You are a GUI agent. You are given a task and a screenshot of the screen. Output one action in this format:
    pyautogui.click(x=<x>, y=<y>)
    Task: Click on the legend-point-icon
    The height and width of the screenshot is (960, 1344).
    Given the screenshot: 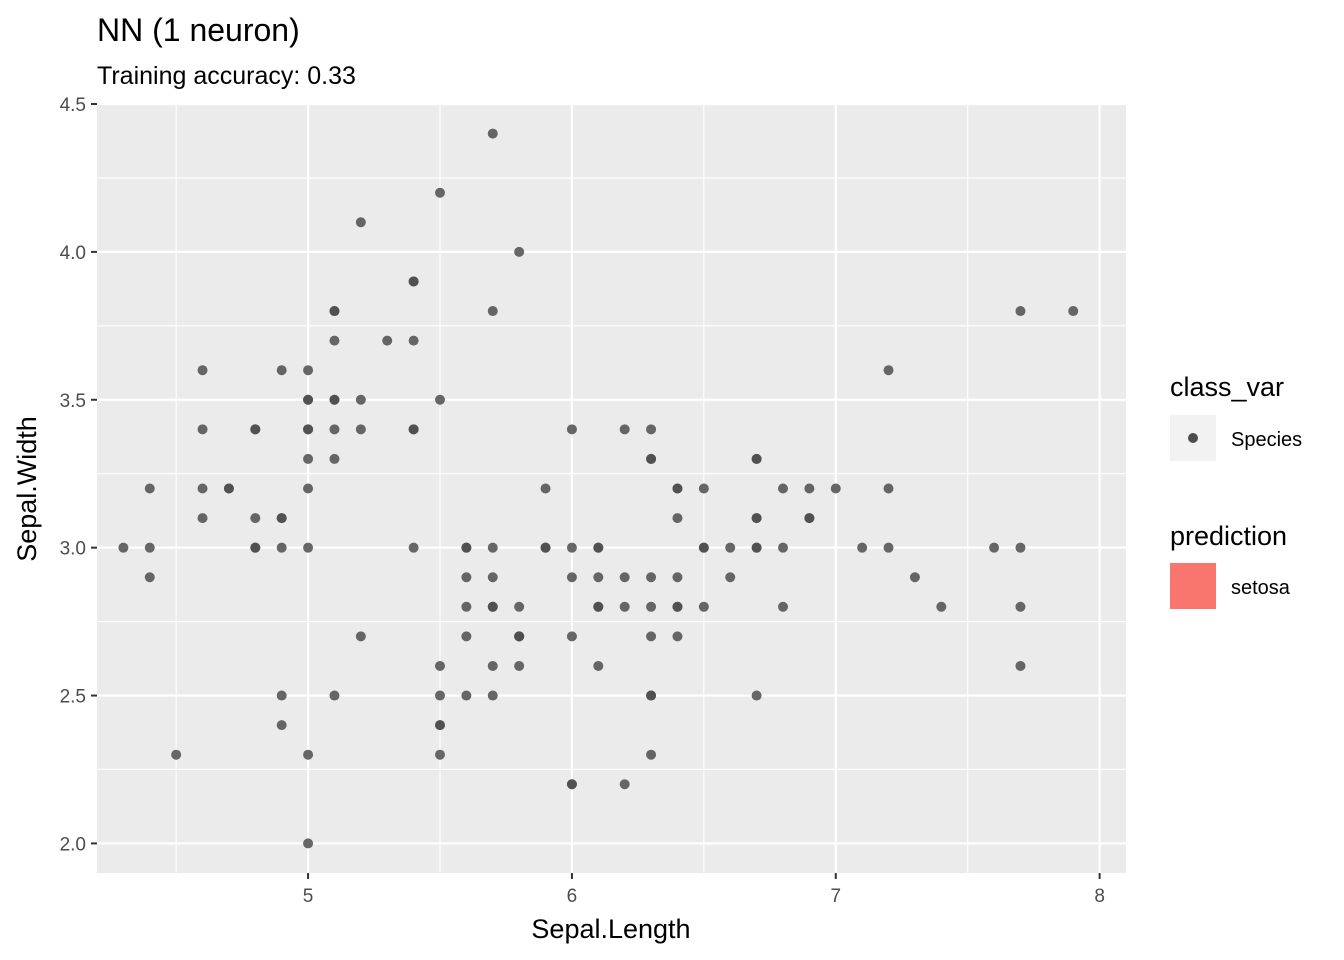 What is the action you would take?
    pyautogui.click(x=1193, y=438)
    